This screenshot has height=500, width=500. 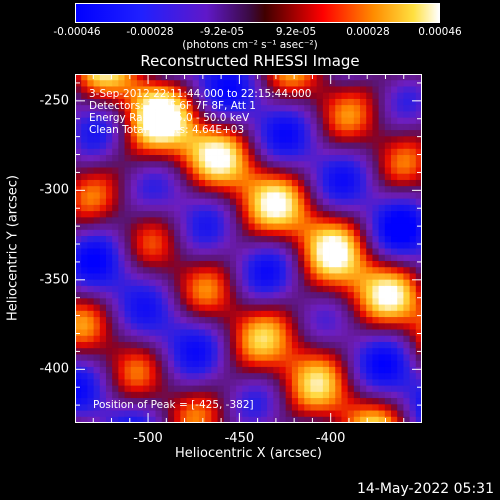 What do you see at coordinates (368, 32) in the screenshot?
I see `colorbar-tick-label: 0.00028` at bounding box center [368, 32].